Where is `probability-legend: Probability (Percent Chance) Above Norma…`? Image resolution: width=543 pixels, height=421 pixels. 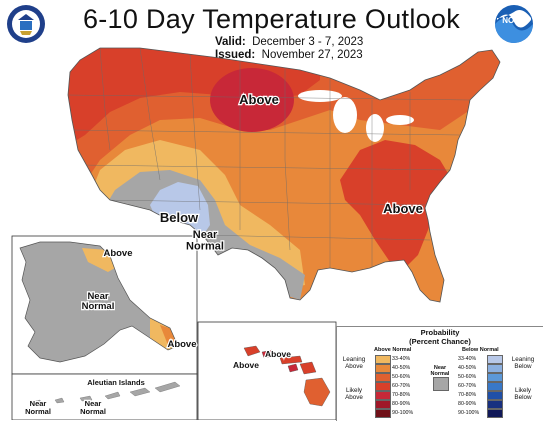 probability-legend: Probability (Percent Chance) Above Norma… is located at coordinates (439, 373).